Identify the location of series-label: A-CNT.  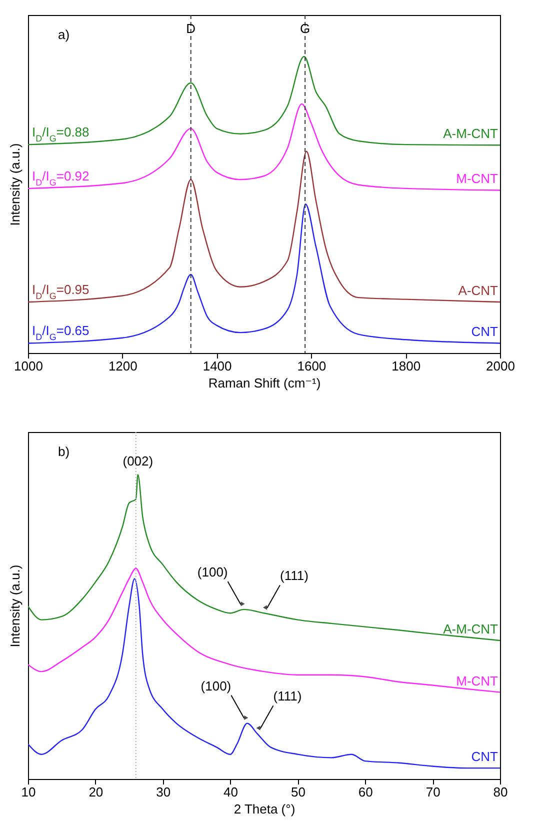
(478, 290).